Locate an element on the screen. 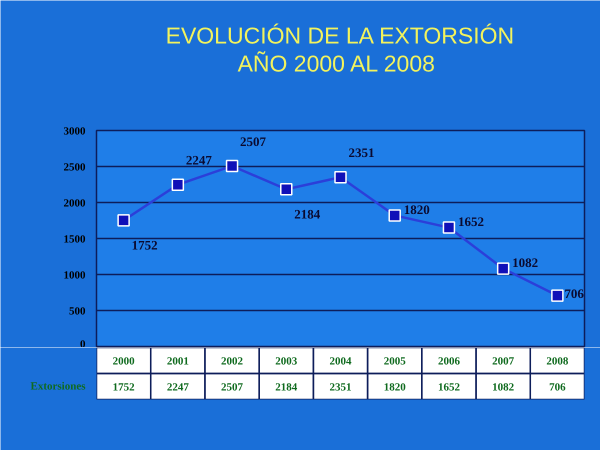  data-label: 2184 is located at coordinates (286, 388).